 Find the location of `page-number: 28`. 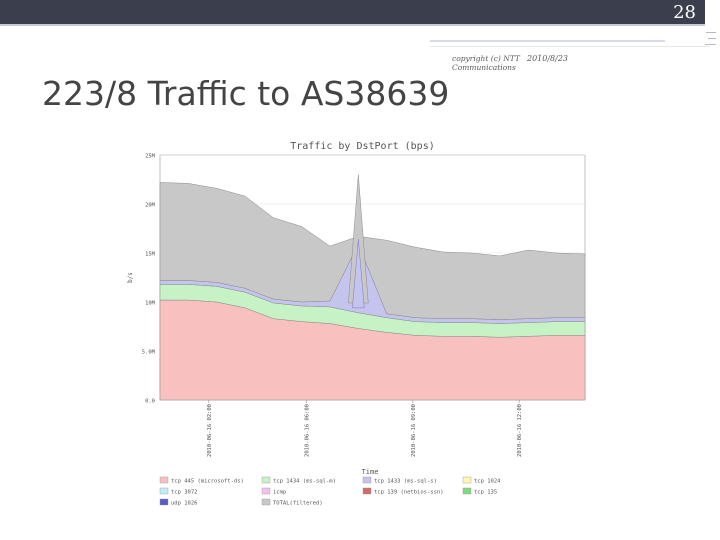

page-number: 28 is located at coordinates (684, 12).